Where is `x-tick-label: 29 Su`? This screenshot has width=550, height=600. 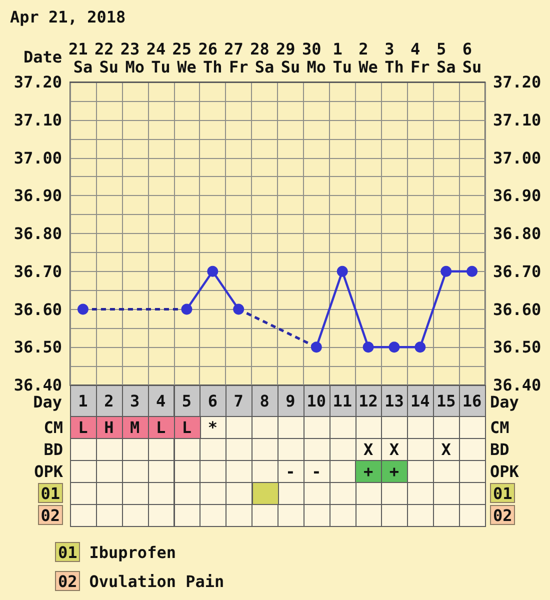
x-tick-label: 29 Su is located at coordinates (288, 58).